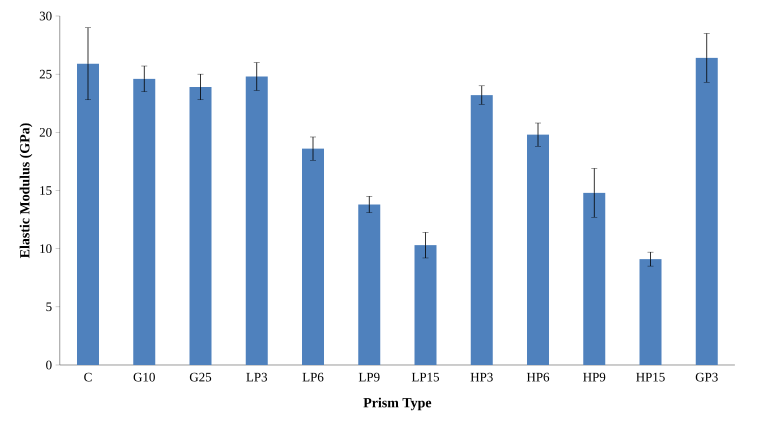  I want to click on y-tick-label: 5, so click(49, 307).